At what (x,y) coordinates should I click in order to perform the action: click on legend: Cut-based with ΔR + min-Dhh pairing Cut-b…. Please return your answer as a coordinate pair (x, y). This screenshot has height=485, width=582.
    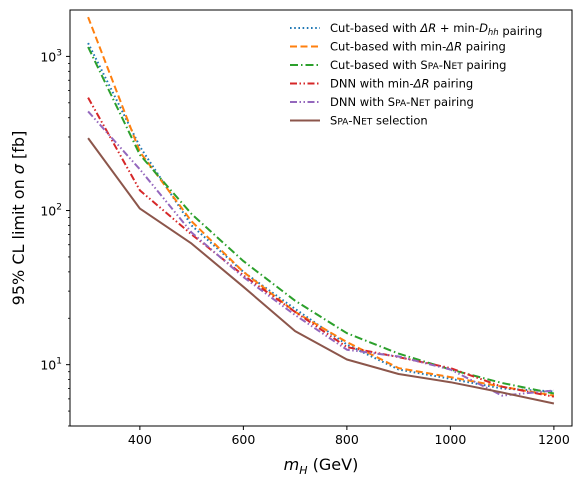
    Looking at the image, I should click on (416, 74).